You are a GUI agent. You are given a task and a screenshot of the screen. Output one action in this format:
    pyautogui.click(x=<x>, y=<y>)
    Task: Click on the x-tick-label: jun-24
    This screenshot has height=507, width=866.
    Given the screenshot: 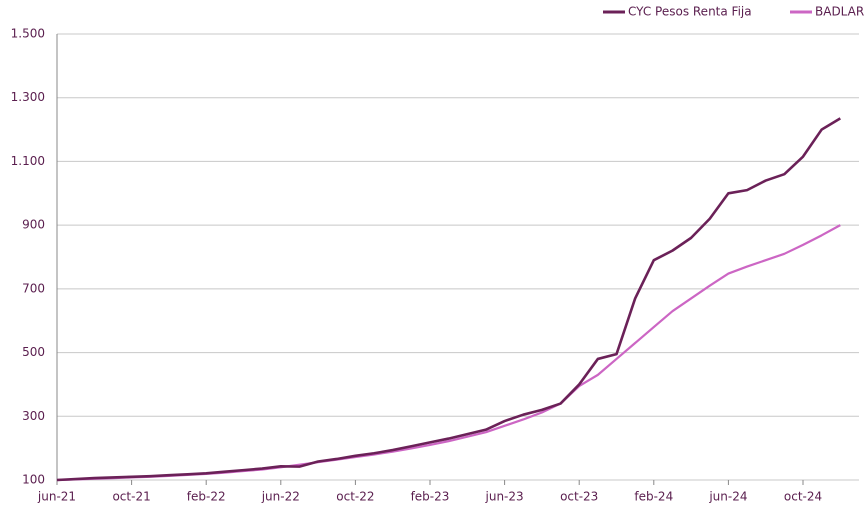 What is the action you would take?
    pyautogui.click(x=727, y=497)
    